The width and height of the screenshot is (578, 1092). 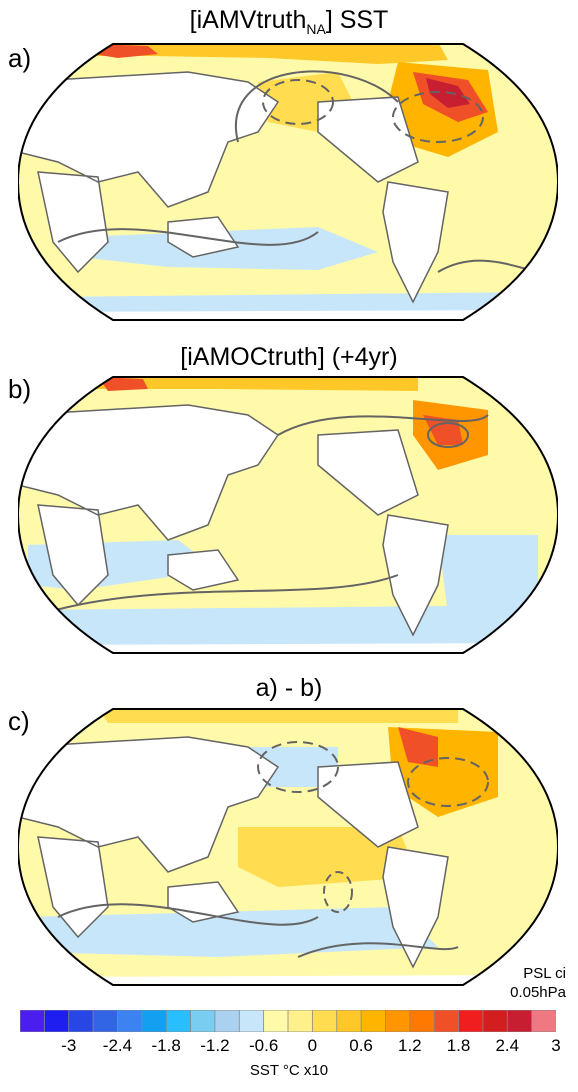 I want to click on colorbar-tick-label: 2.4, so click(x=507, y=1045).